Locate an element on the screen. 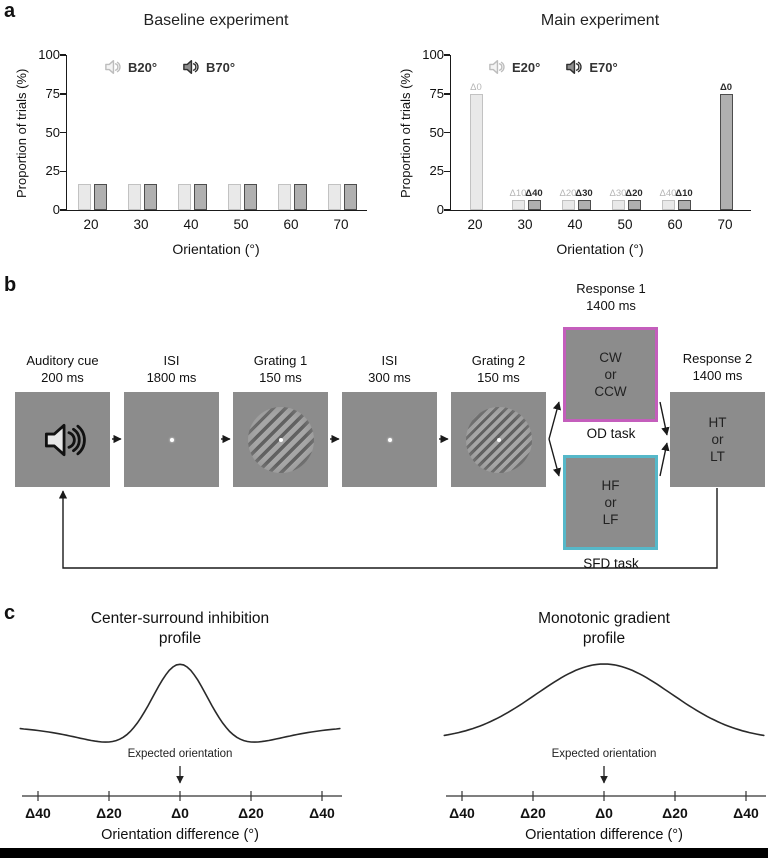  x-tick-label: 70 is located at coordinates (725, 224).